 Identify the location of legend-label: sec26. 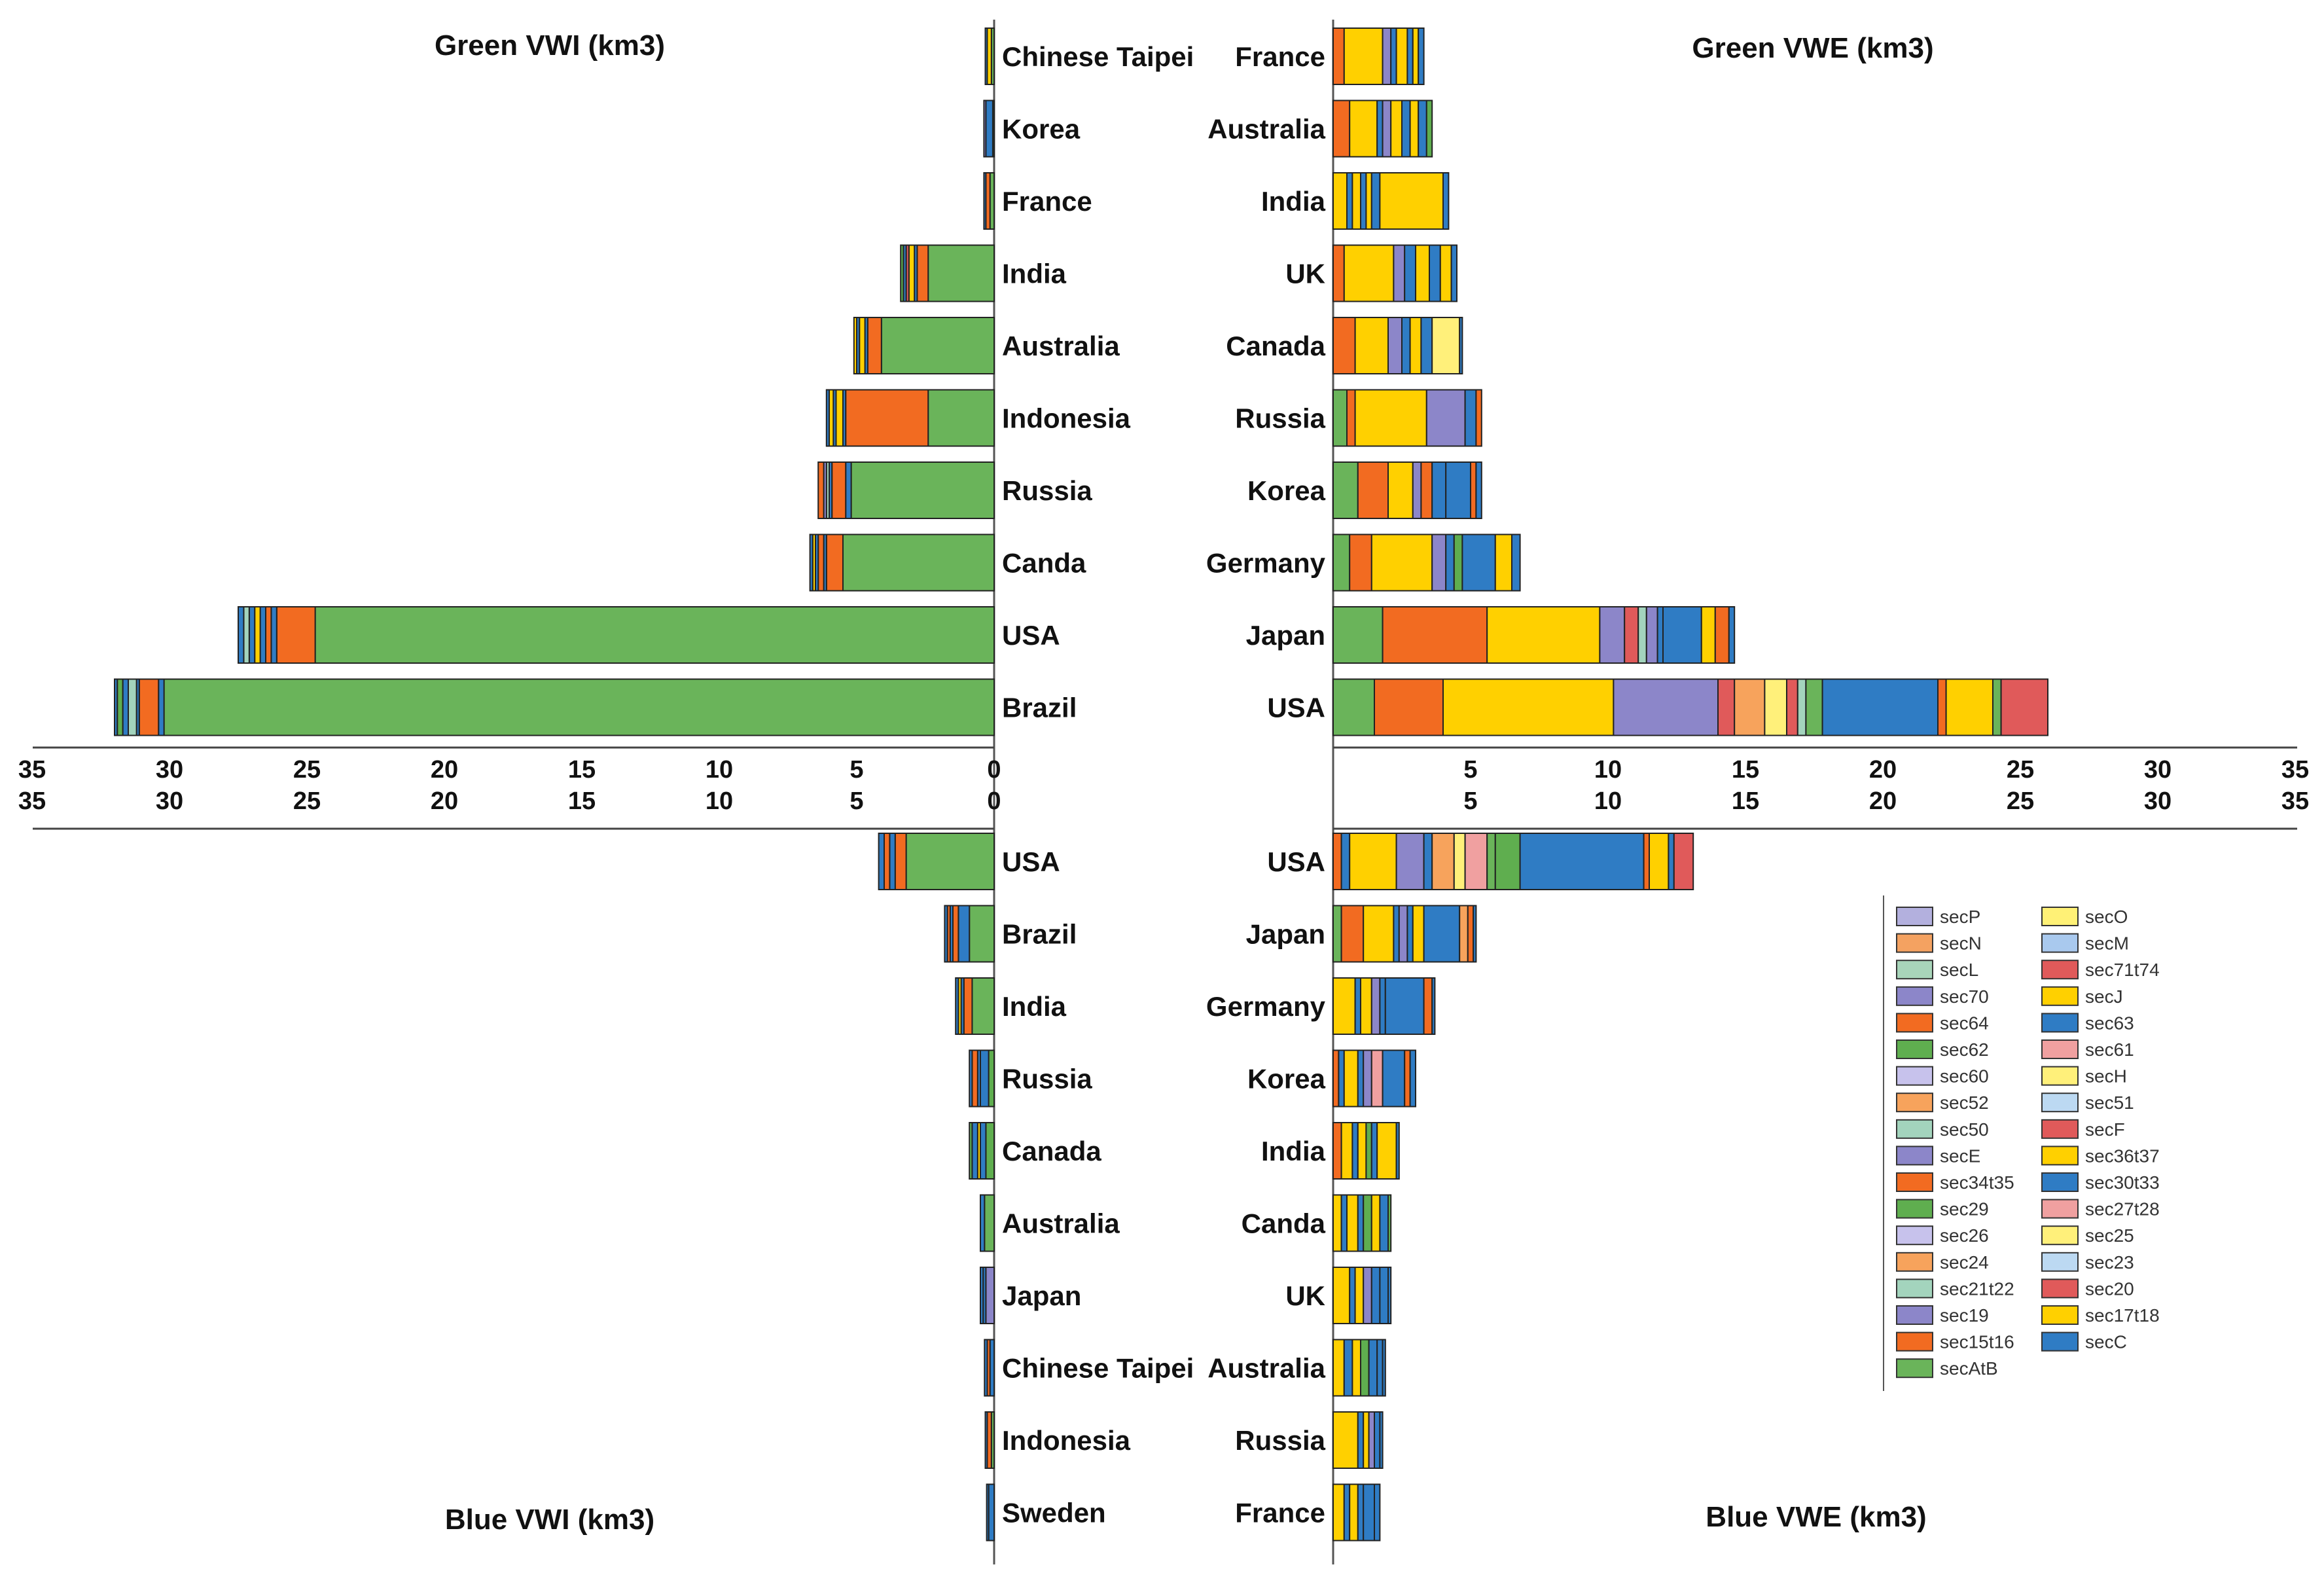
(1965, 1235).